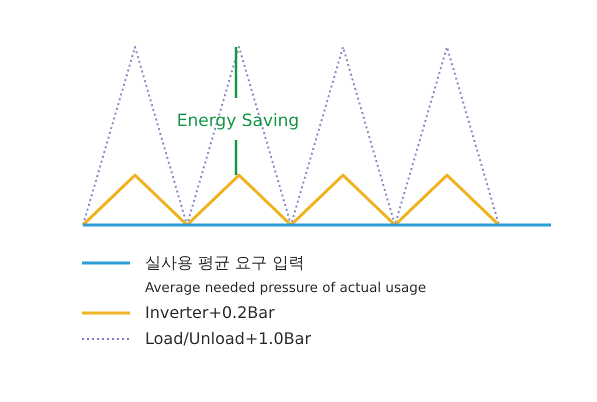 This screenshot has width=597, height=402. What do you see at coordinates (285, 274) in the screenshot?
I see `legend-label: 실사용 평균 요구 입력 Average needed pressure of actual usage` at bounding box center [285, 274].